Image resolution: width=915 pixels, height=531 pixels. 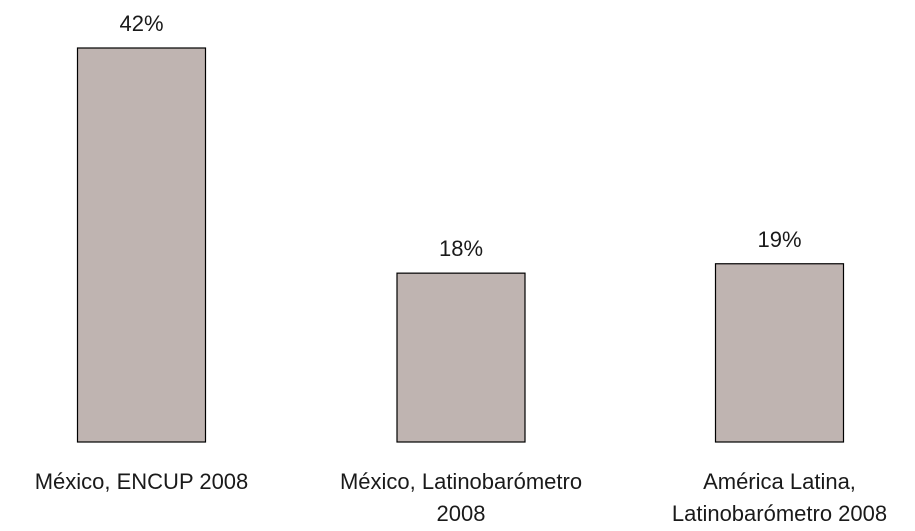 What do you see at coordinates (141, 23) in the screenshot?
I see `value-label-1: 42%` at bounding box center [141, 23].